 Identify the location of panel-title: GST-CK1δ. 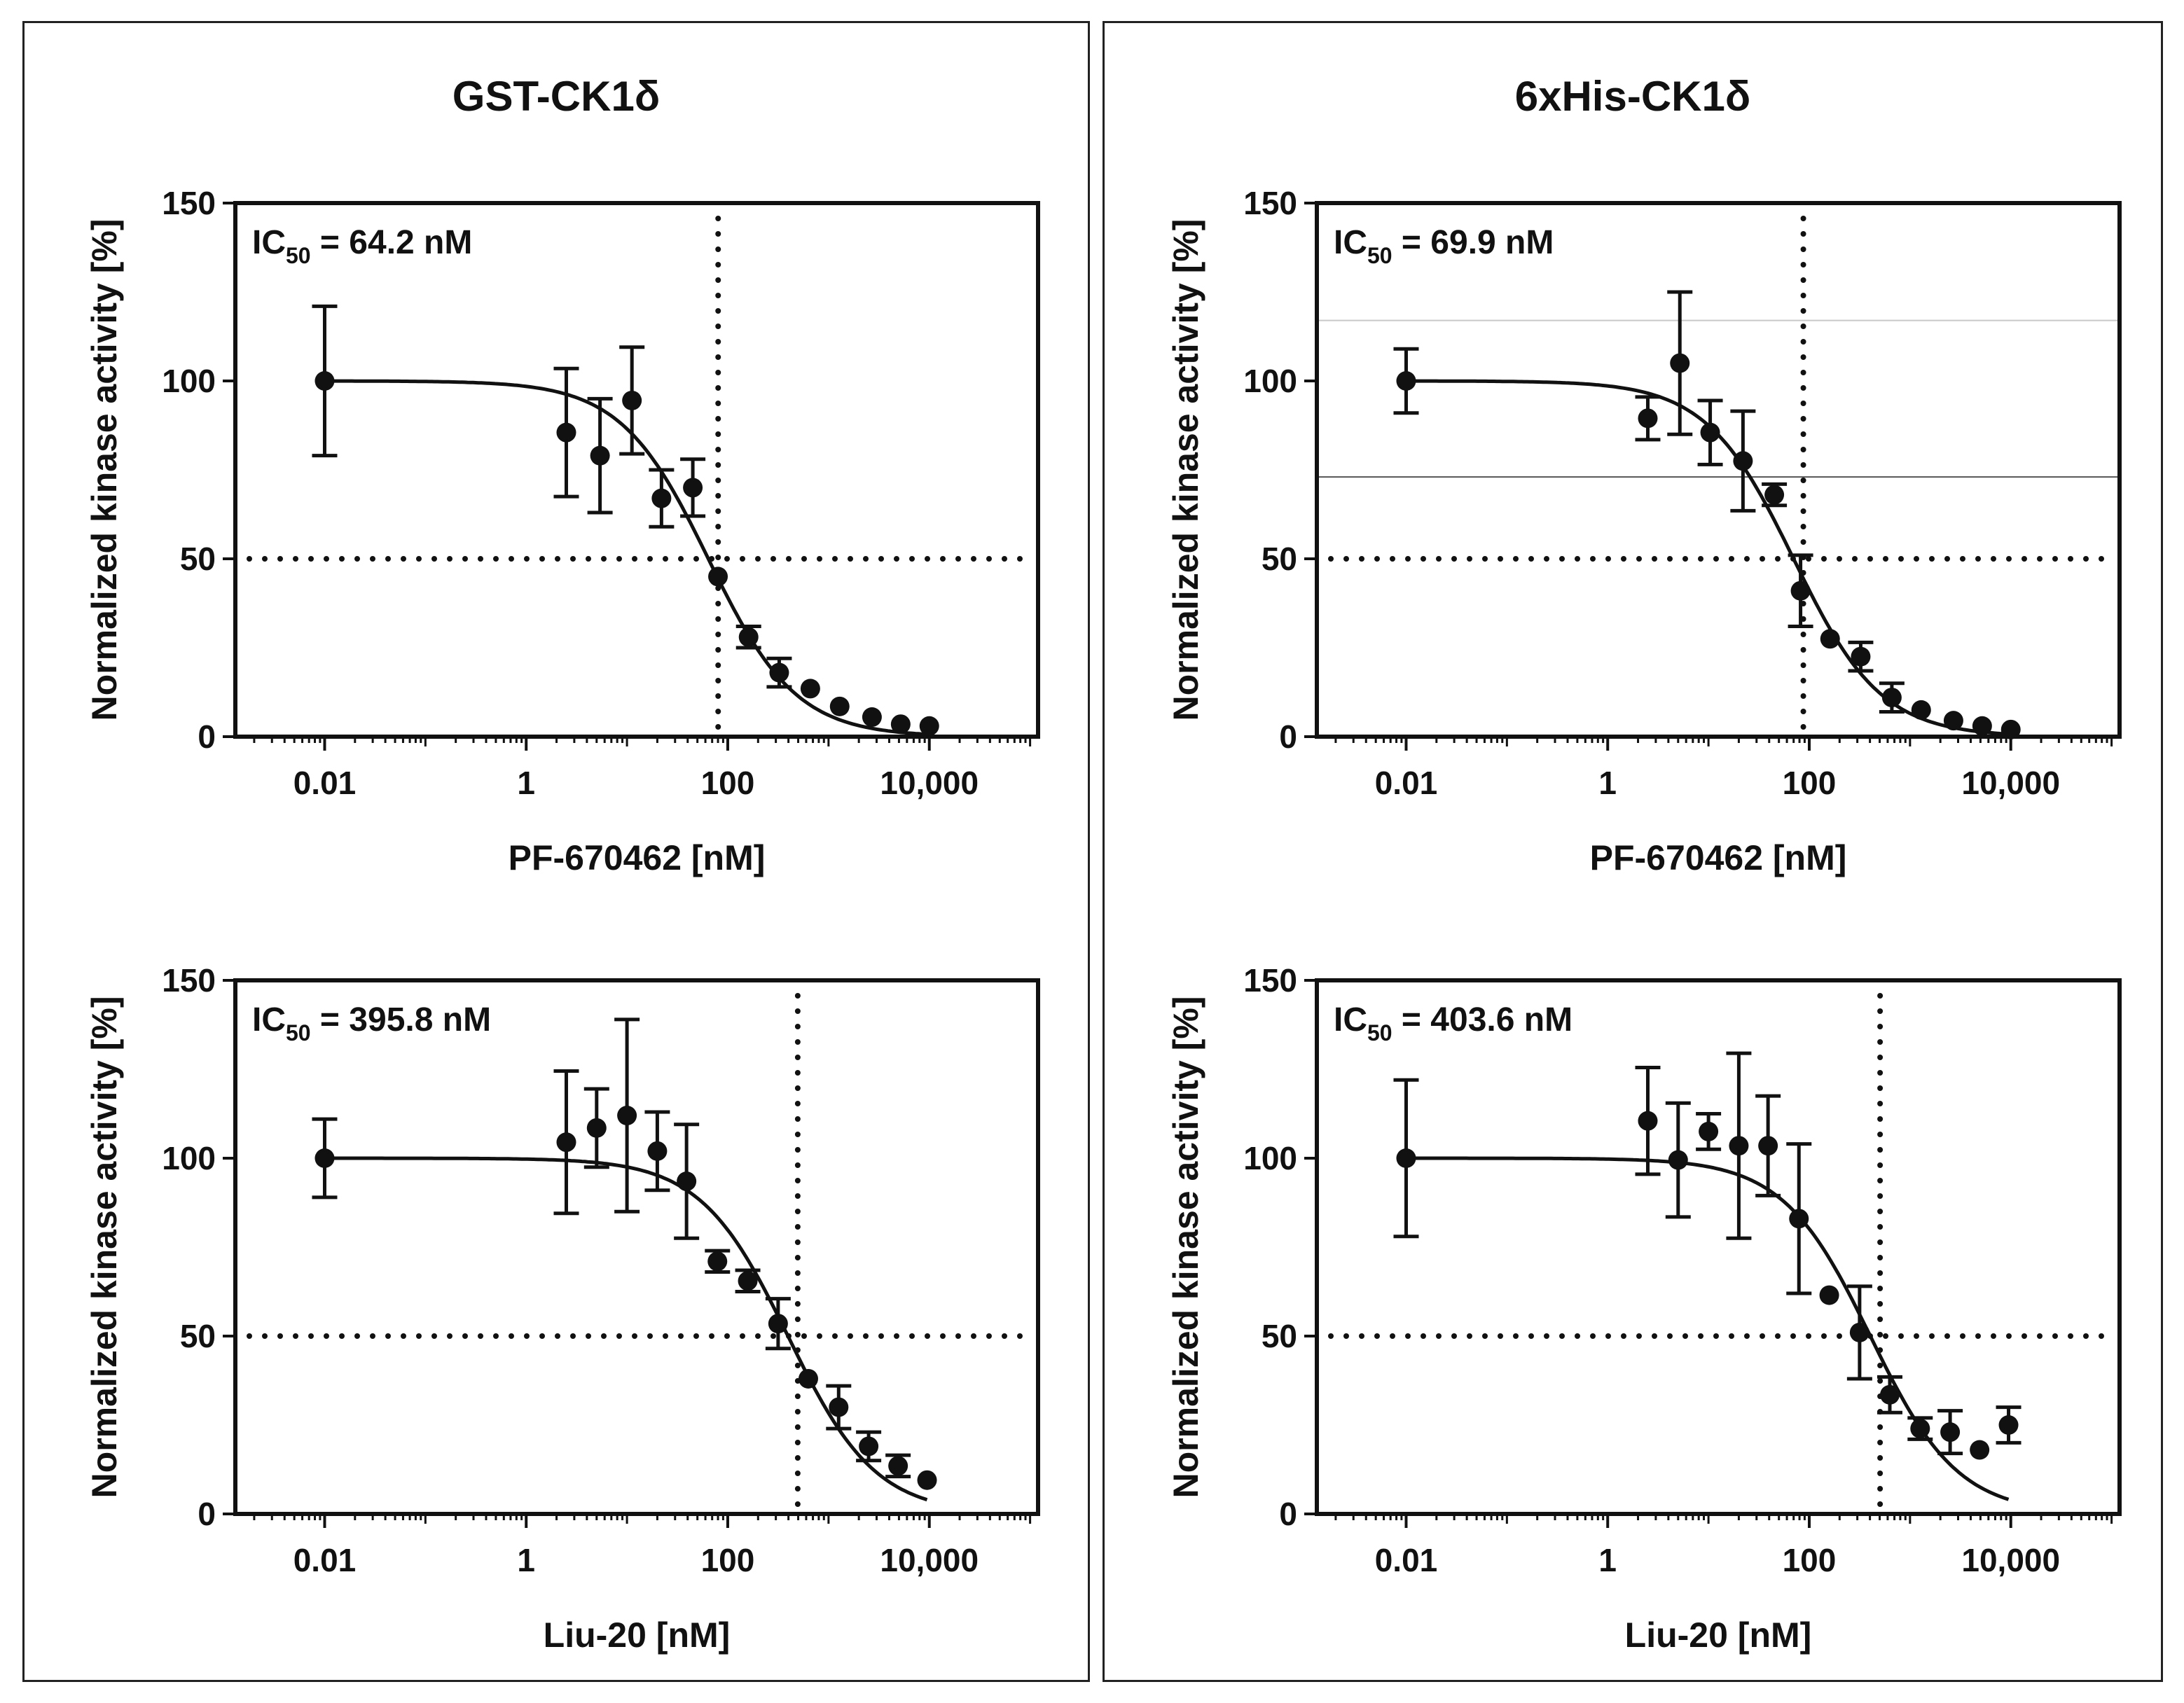
(556, 97).